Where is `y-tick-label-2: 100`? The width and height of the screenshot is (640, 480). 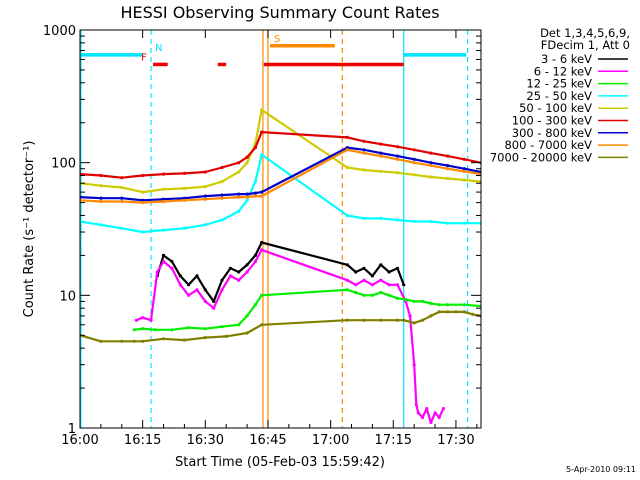 y-tick-label-2: 100 is located at coordinates (63, 164).